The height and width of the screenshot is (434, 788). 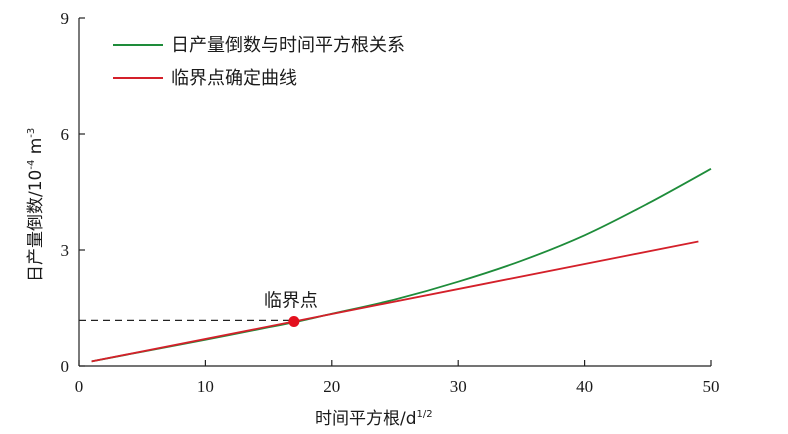 I want to click on y-tick-label: 3, so click(x=65, y=250).